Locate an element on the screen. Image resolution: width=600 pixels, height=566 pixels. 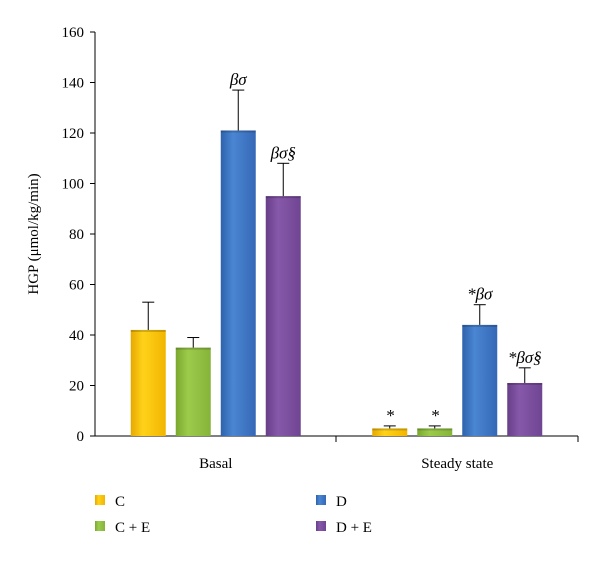
annotation-1-1: * is located at coordinates (435, 415).